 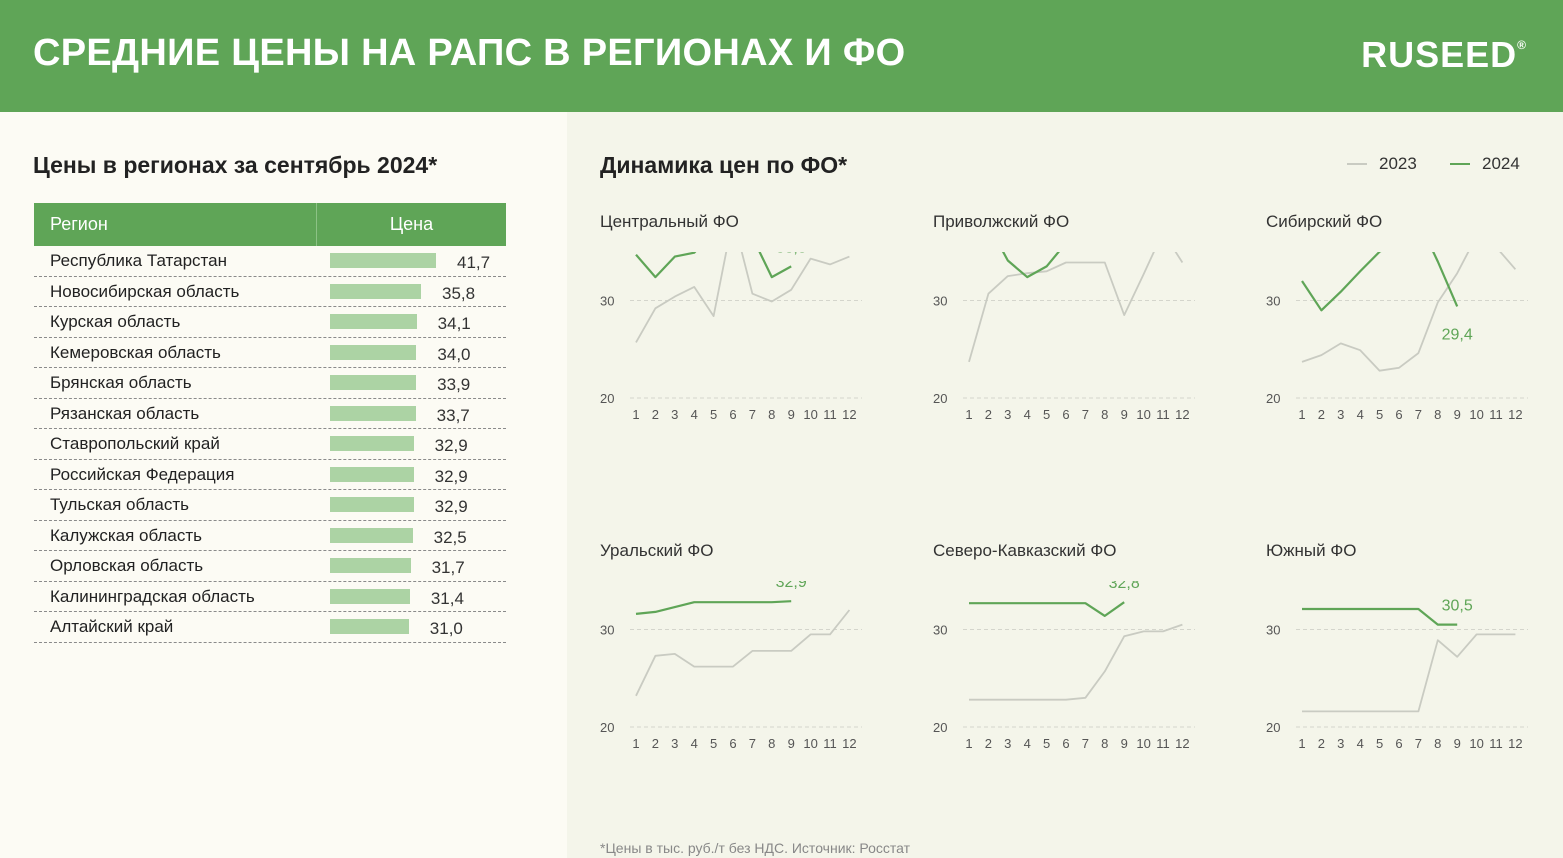 I want to click on table-row: Орловская область 31,7, so click(x=270, y=566).